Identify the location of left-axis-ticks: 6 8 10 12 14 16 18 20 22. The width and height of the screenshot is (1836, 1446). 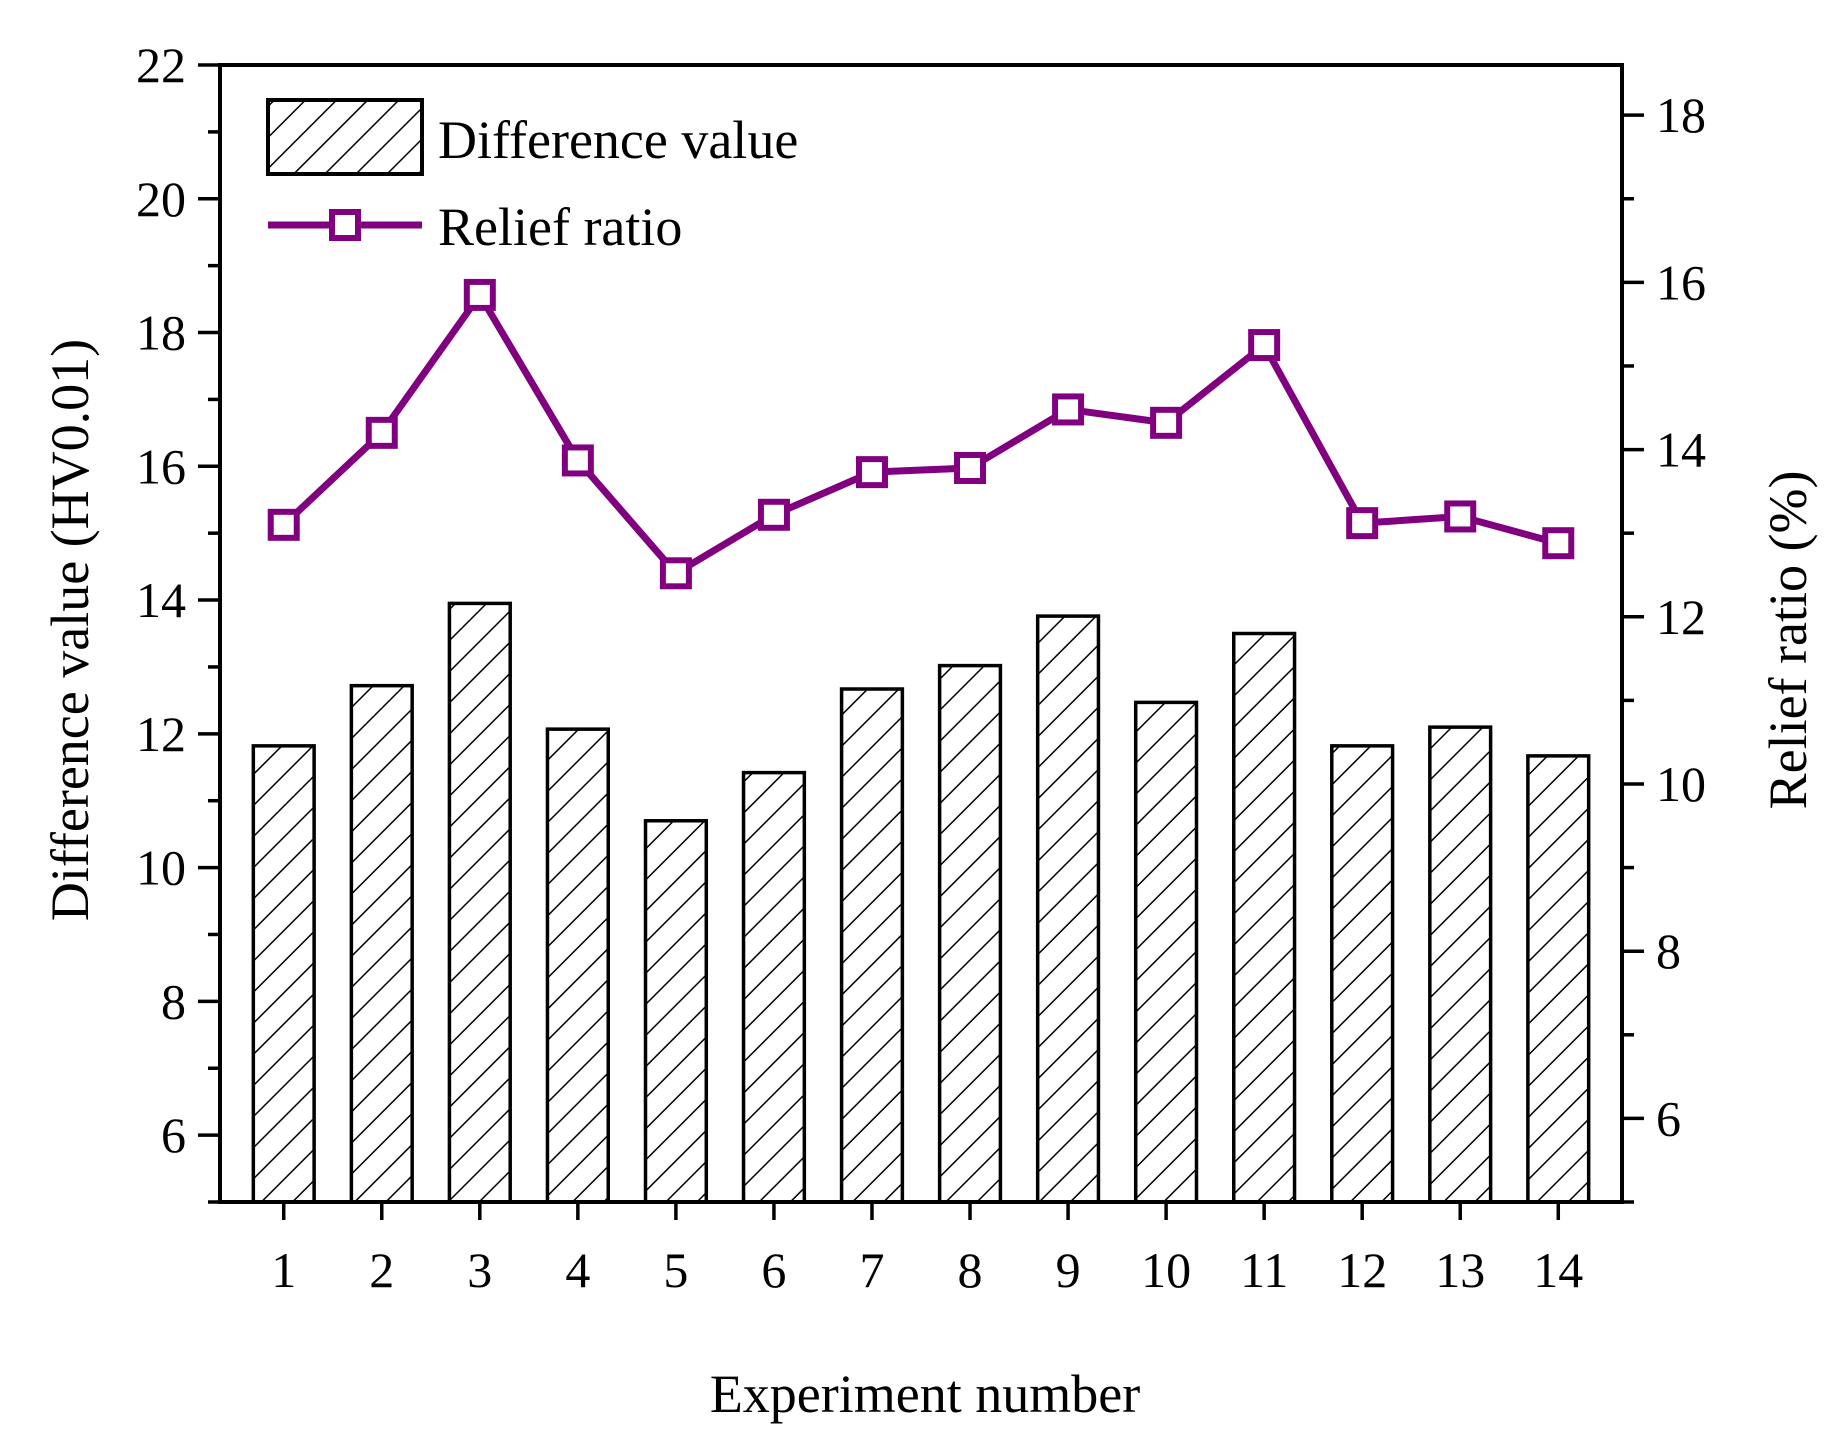
(178, 620).